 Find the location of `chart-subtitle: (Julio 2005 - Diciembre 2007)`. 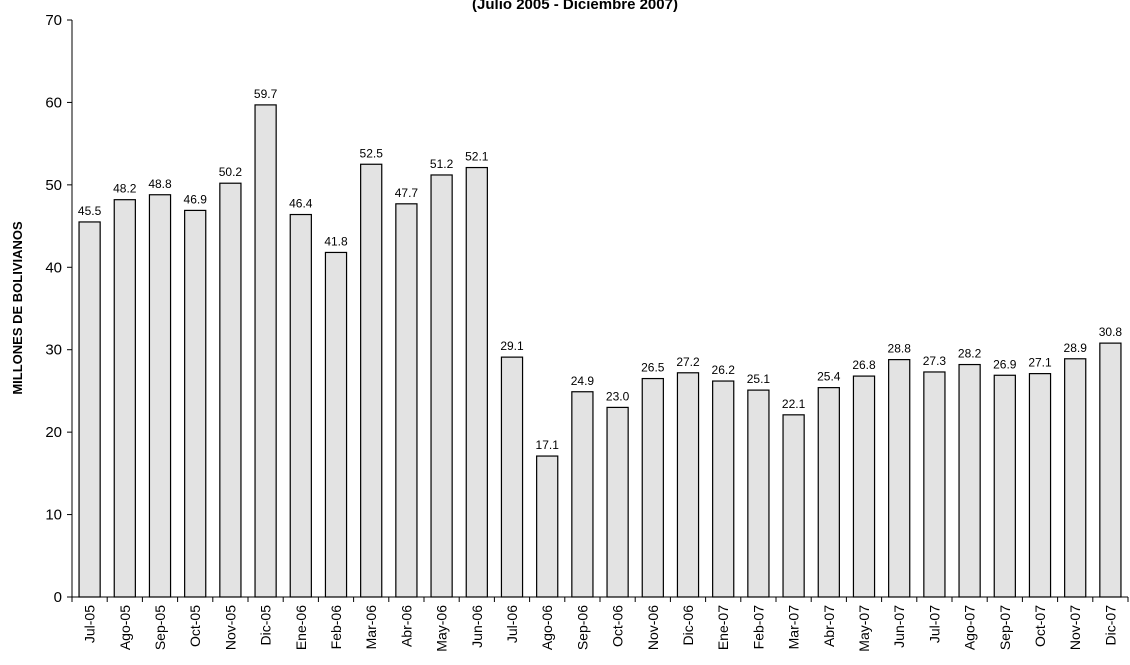

chart-subtitle: (Julio 2005 - Diciembre 2007) is located at coordinates (575, 6).